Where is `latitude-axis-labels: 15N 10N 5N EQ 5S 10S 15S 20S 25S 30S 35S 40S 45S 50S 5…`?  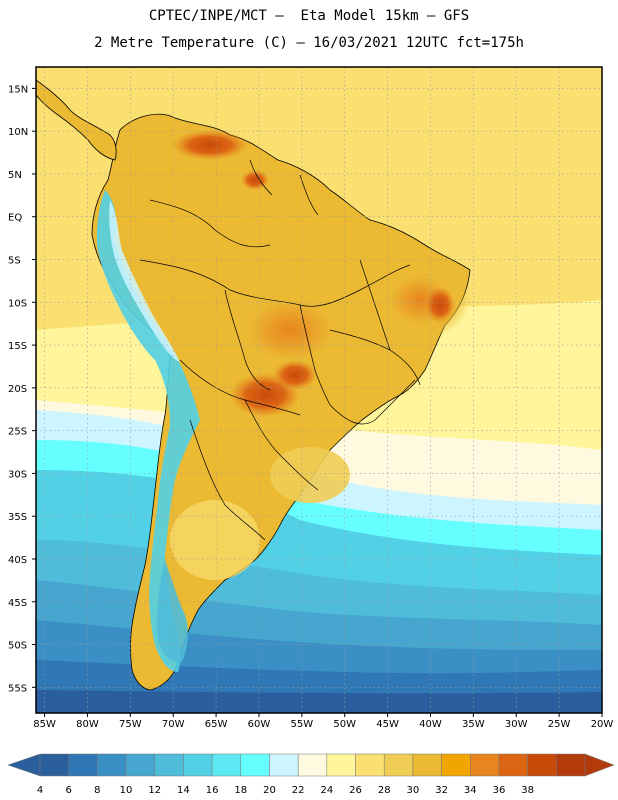 latitude-axis-labels: 15N 10N 5N EQ 5S 10S 15S 20S 25S 30S 35S 40S 45S 50S 5… is located at coordinates (22, 389).